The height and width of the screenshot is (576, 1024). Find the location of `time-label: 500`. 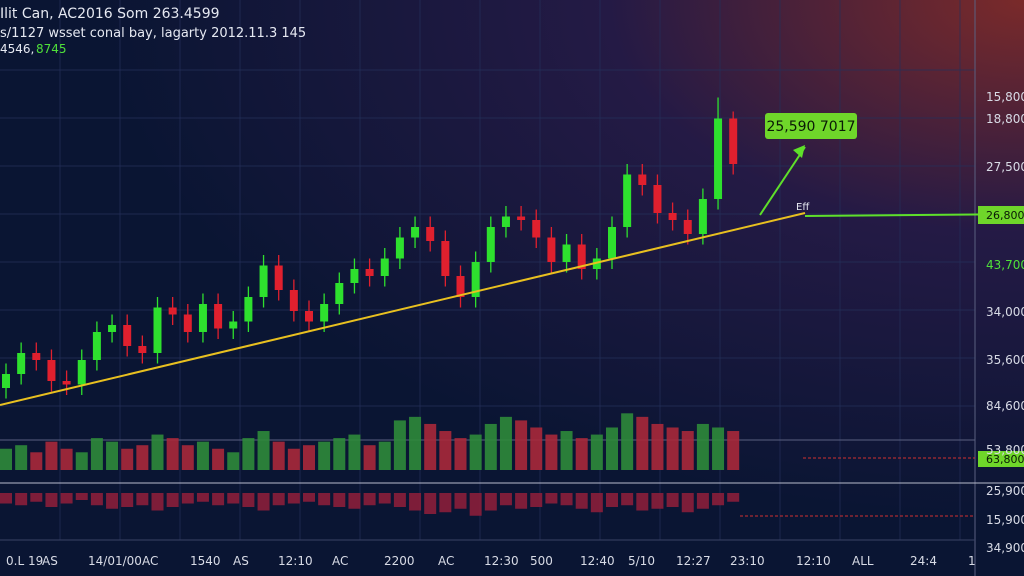

time-label: 500 is located at coordinates (541, 561).